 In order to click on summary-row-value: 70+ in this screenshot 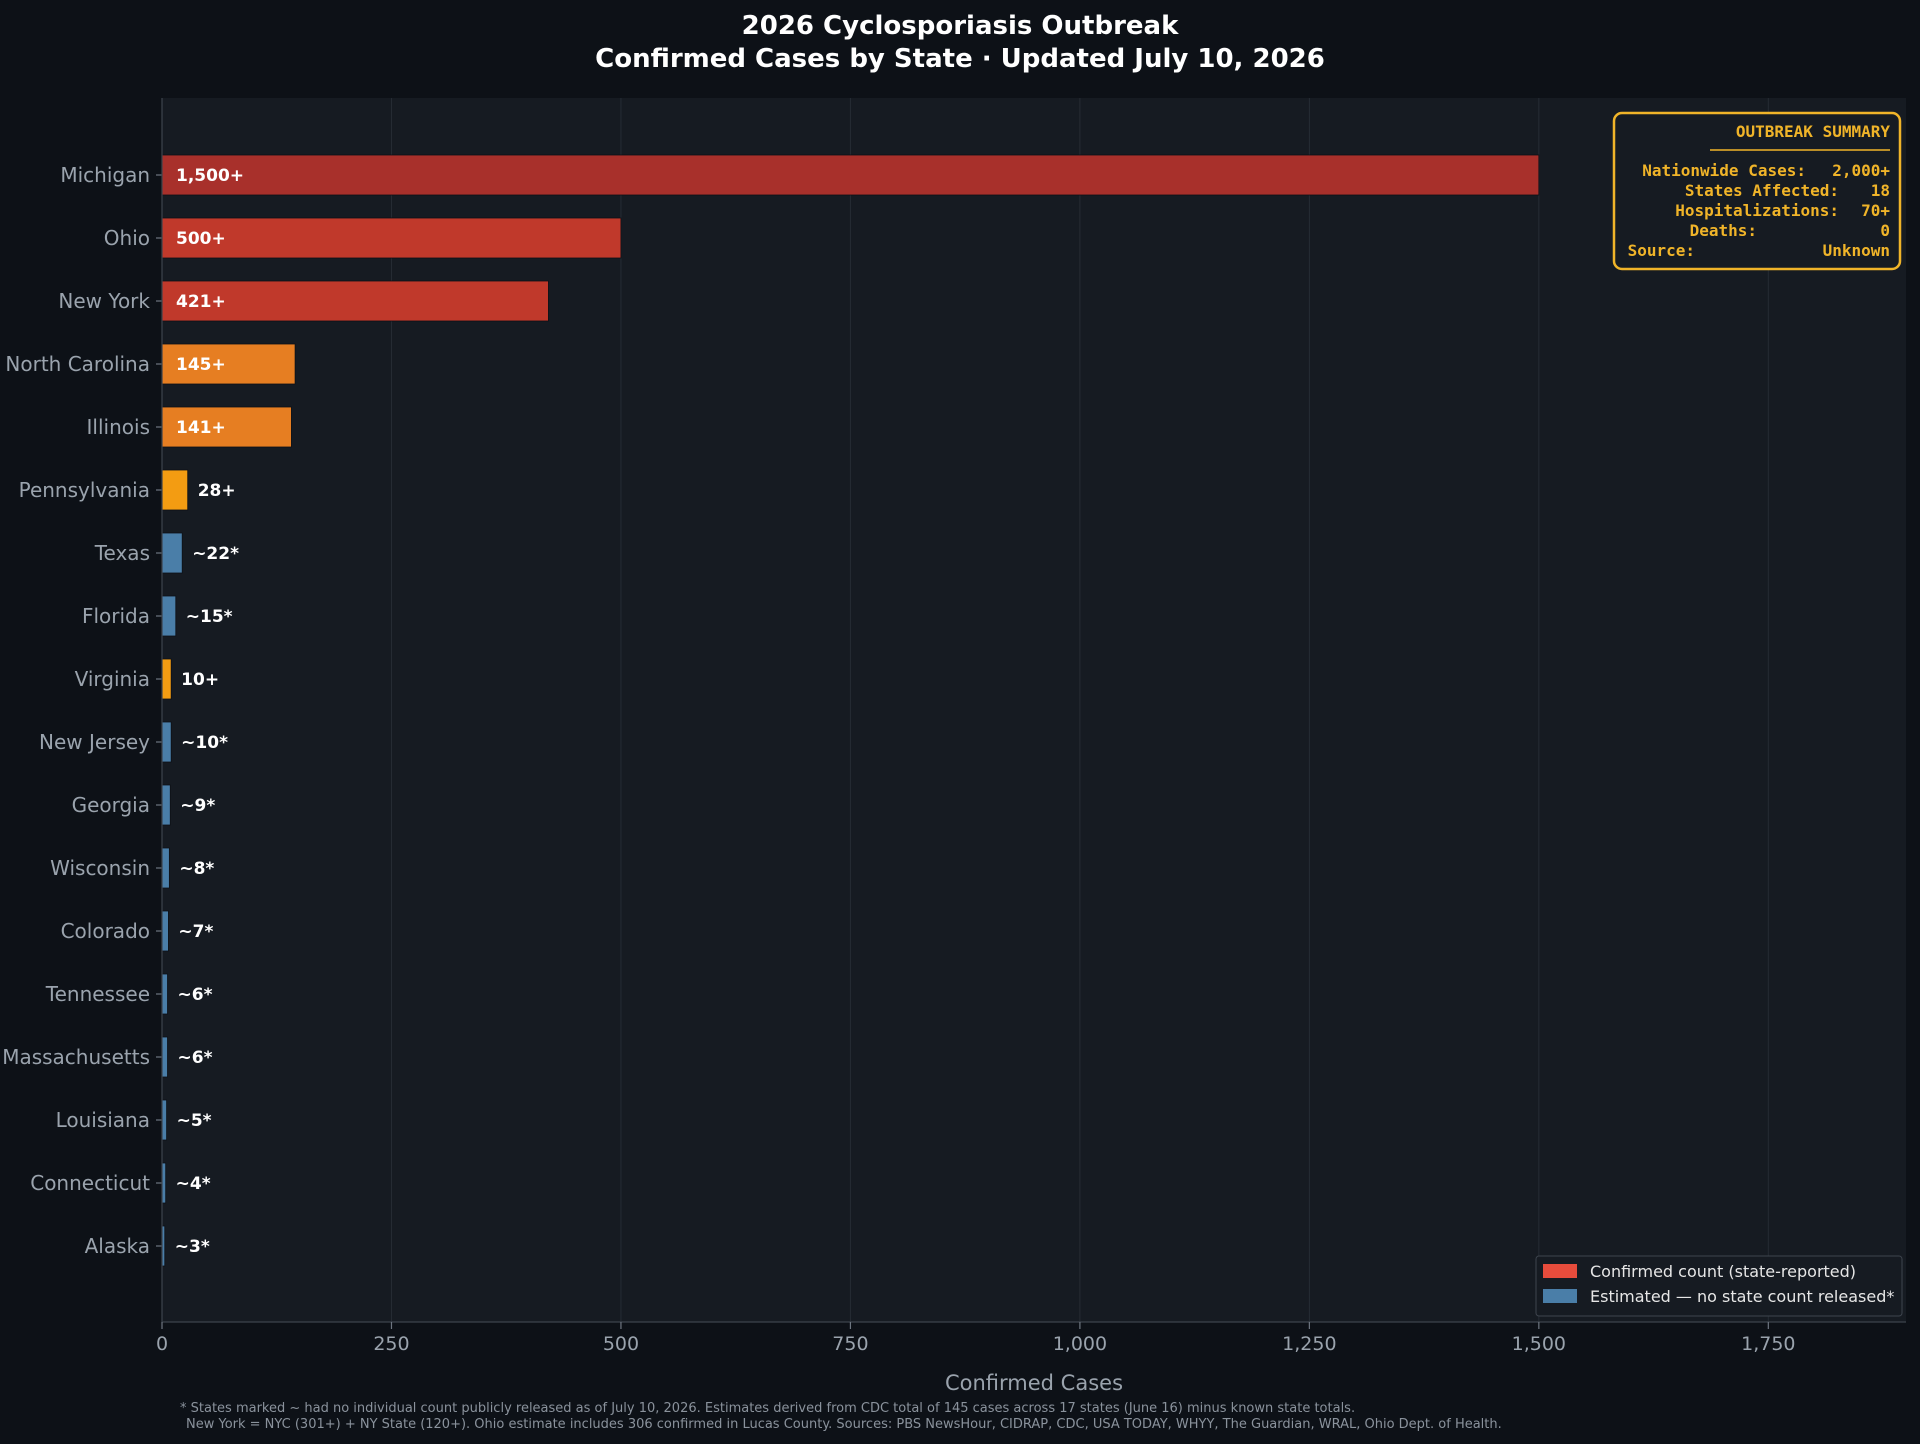, I will do `click(1875, 210)`.